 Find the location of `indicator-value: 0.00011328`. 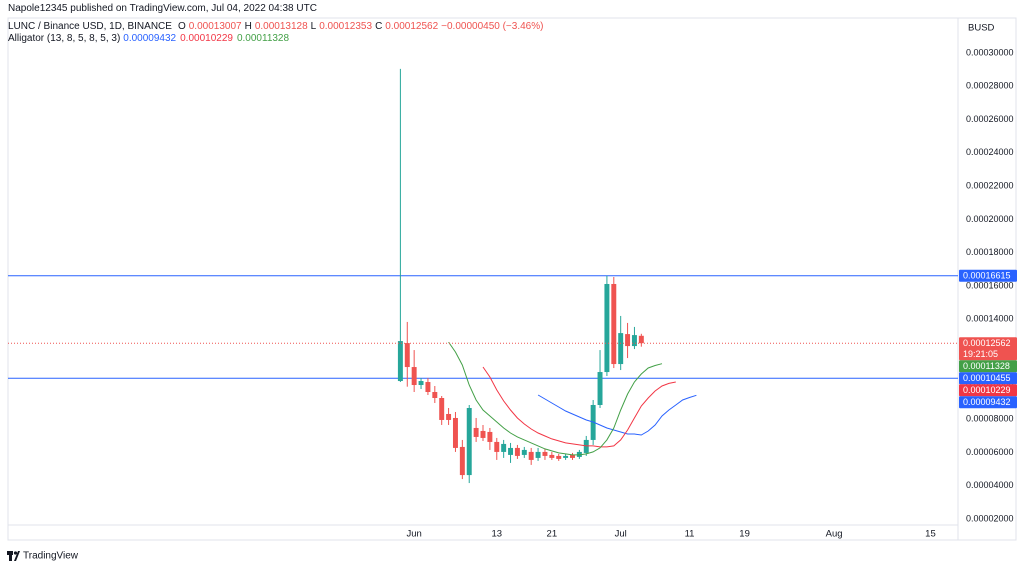

indicator-value: 0.00011328 is located at coordinates (263, 38).